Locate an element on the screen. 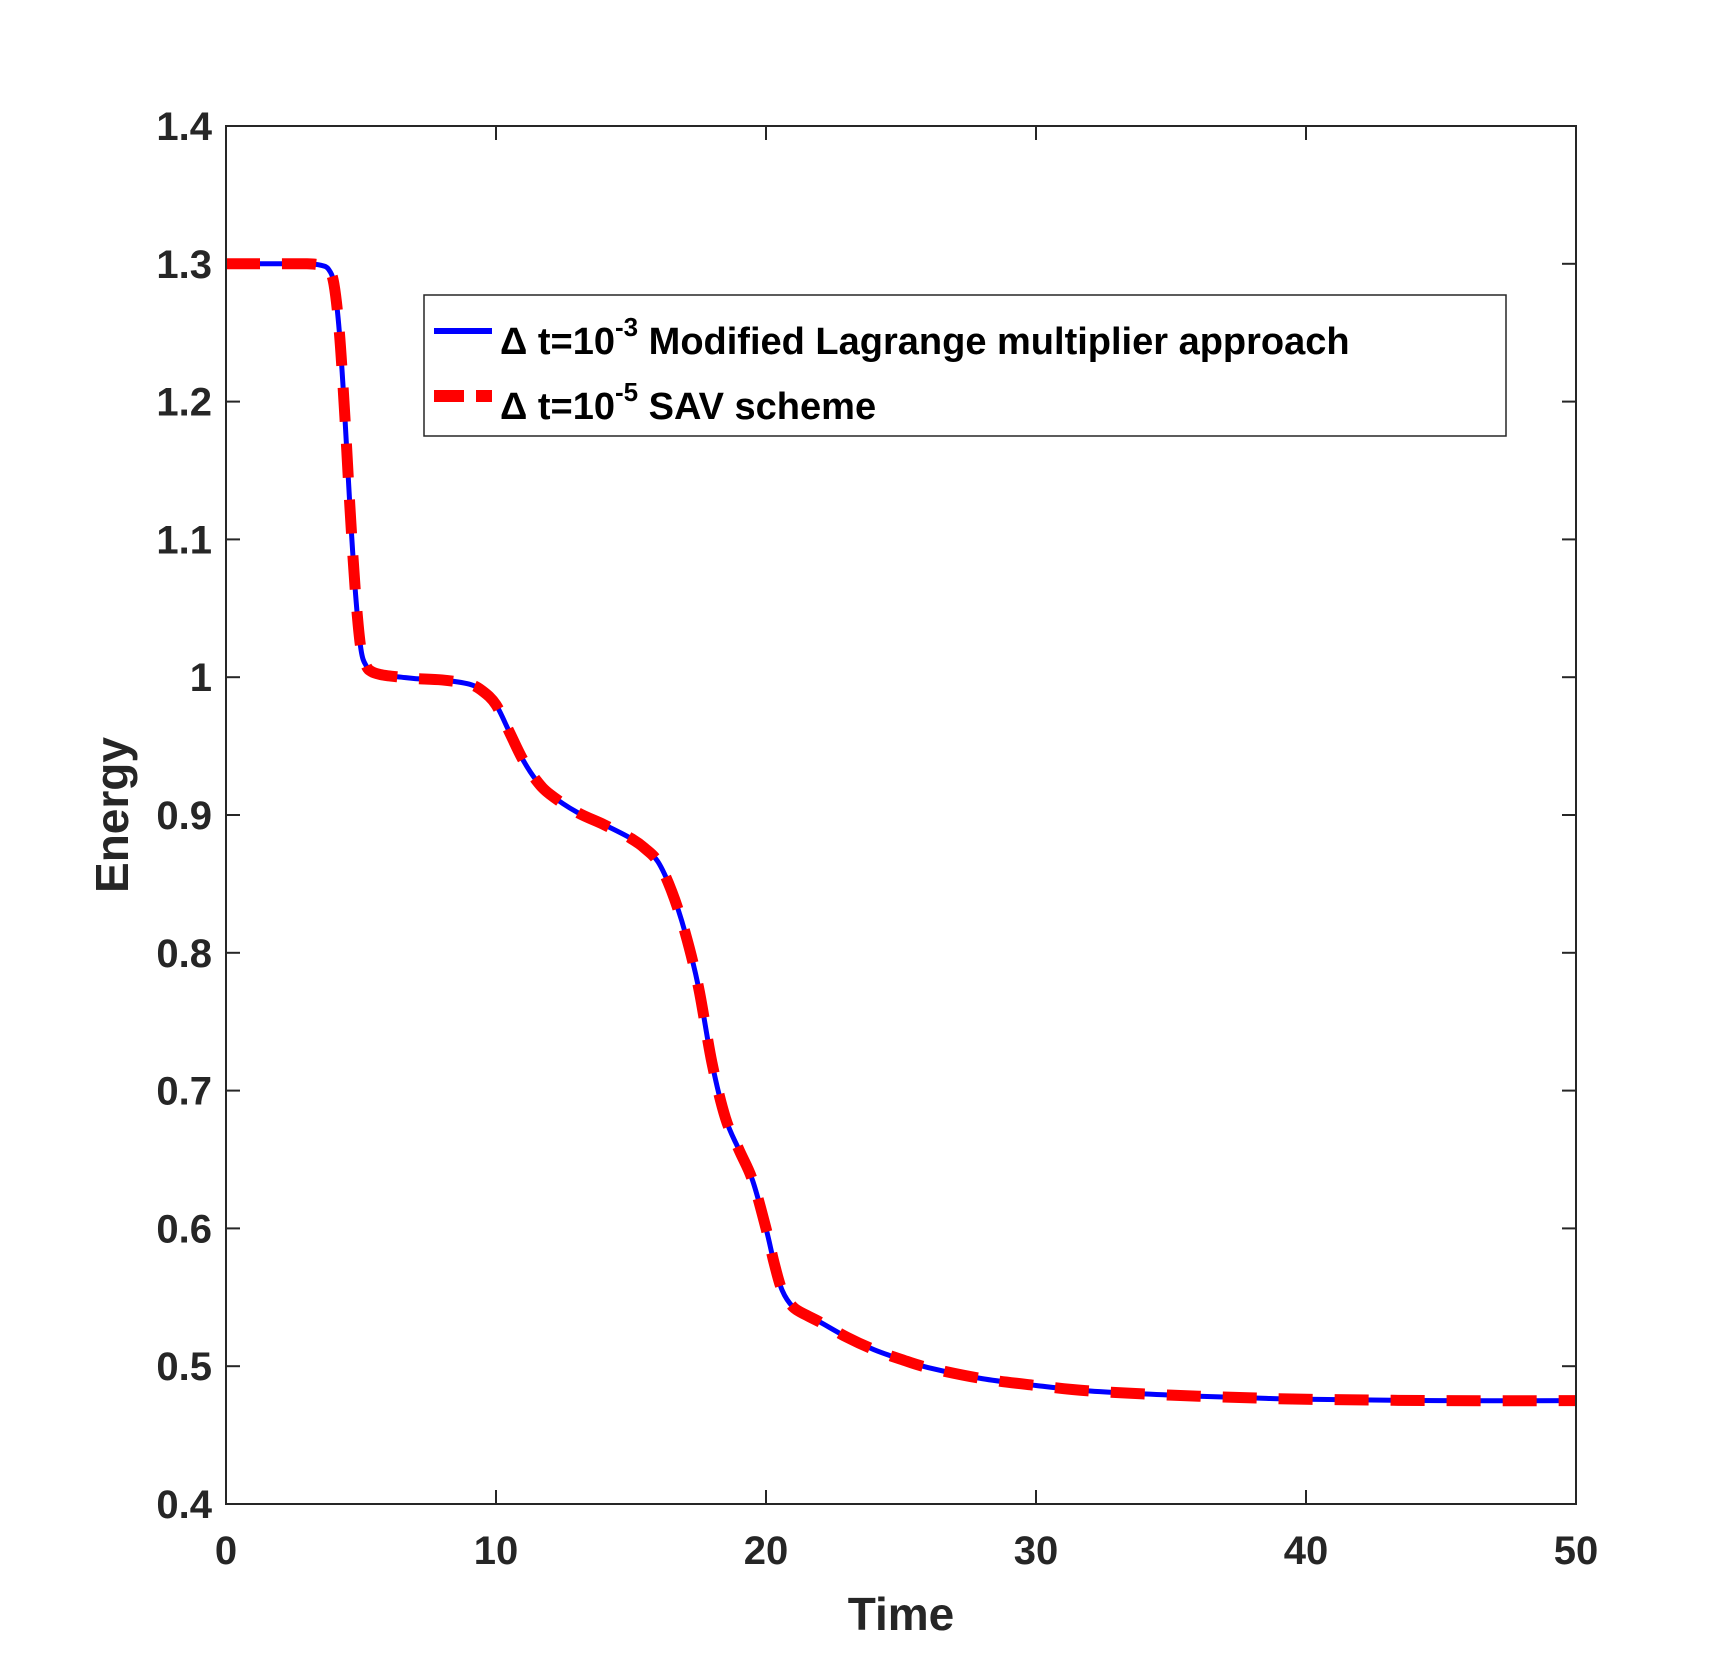  legend-entry-series-1-suffix: Modified Lagrange multiplier approach is located at coordinates (994, 342).